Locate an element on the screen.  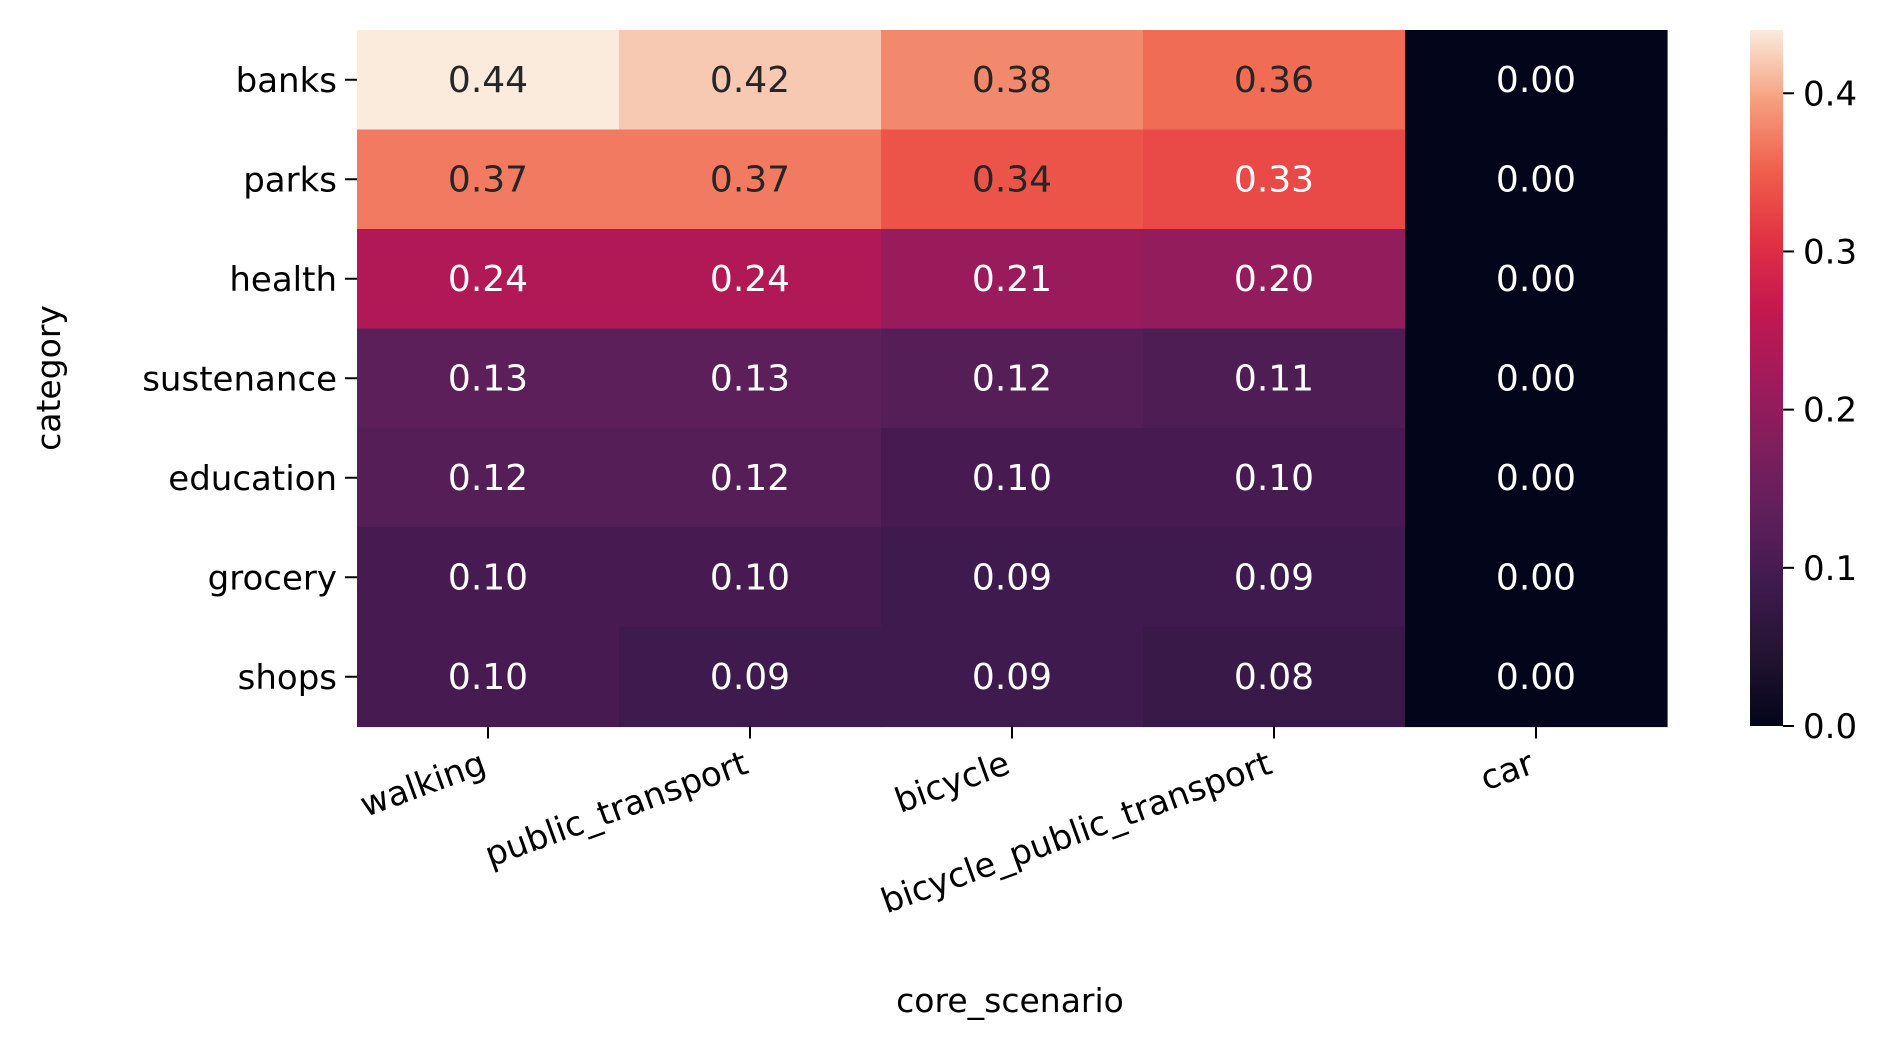
y-tick-label: education is located at coordinates (252, 479).